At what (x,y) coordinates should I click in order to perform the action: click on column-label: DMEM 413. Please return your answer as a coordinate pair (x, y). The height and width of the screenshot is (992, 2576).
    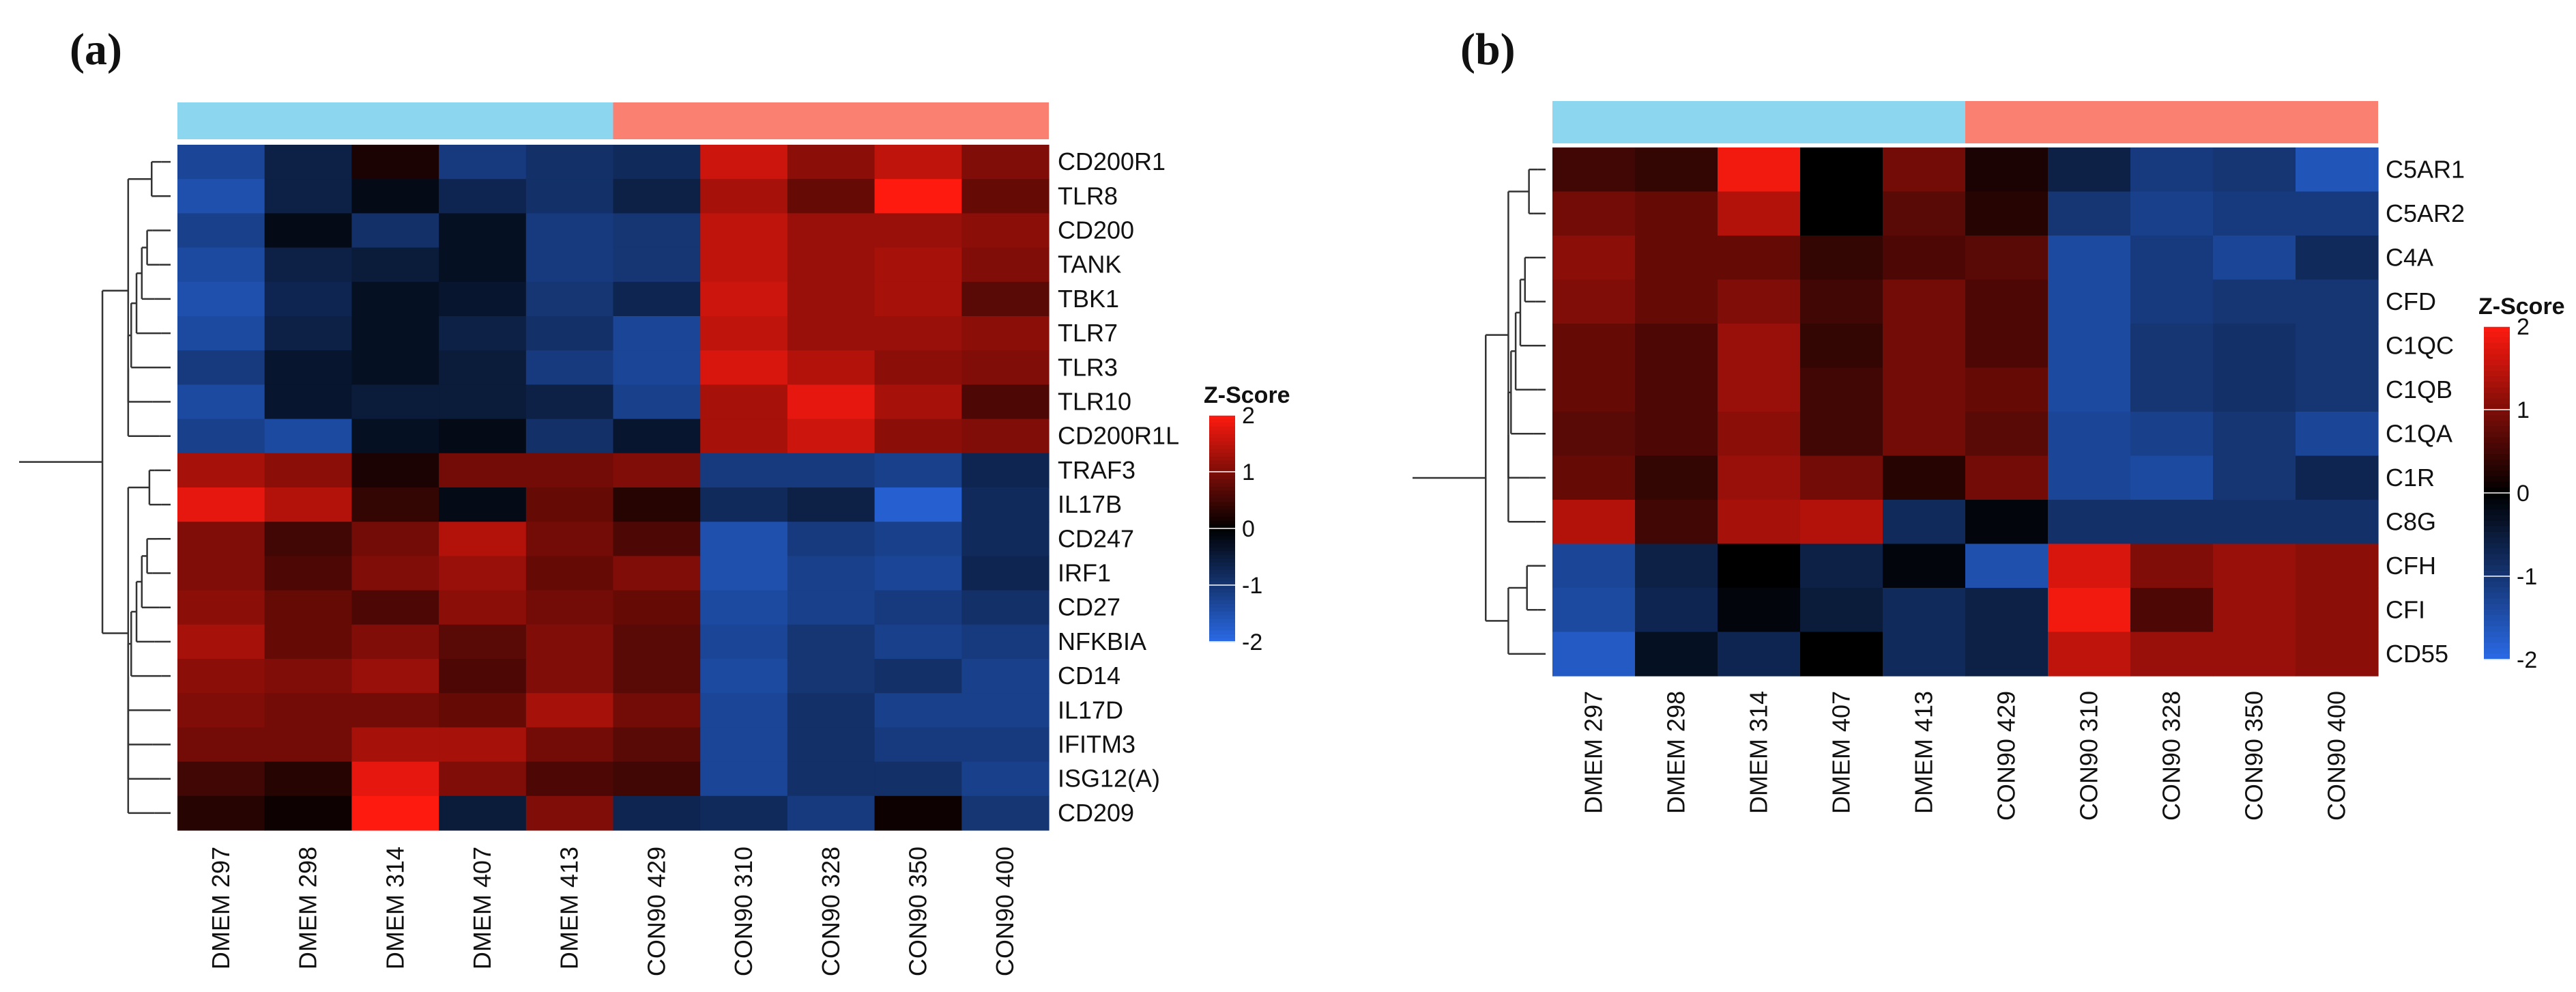
    Looking at the image, I should click on (569, 908).